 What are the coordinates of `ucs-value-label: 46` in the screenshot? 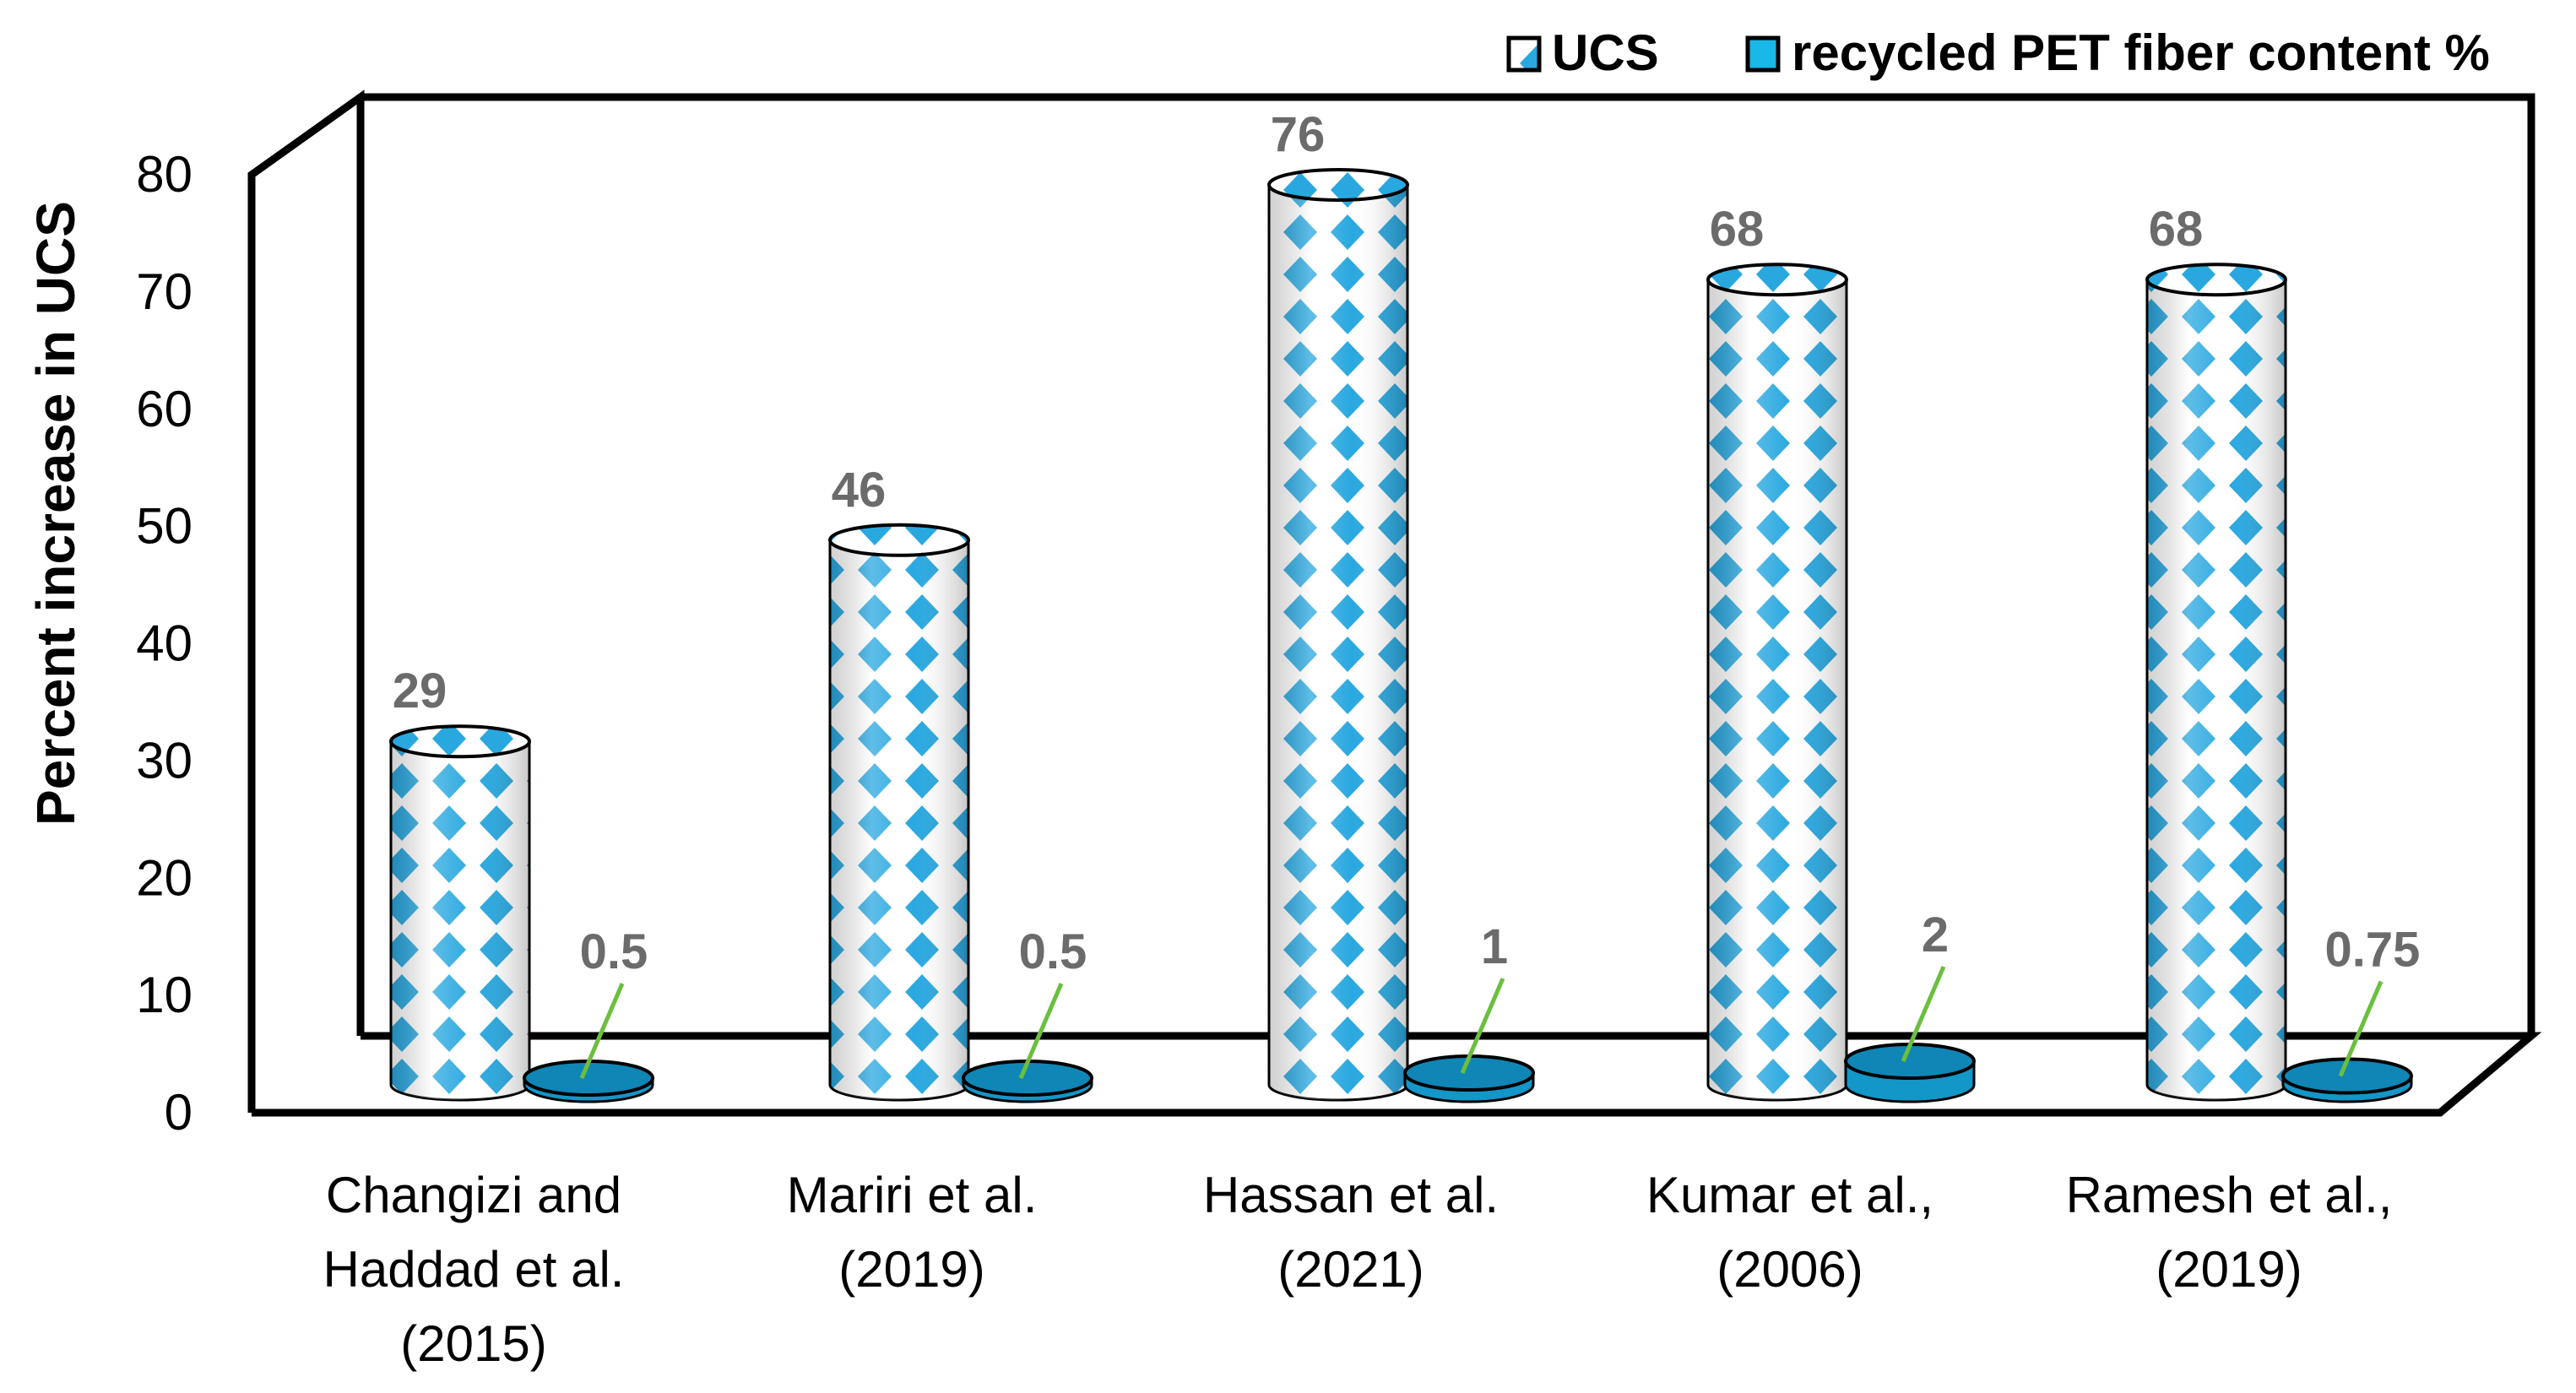 It's located at (860, 490).